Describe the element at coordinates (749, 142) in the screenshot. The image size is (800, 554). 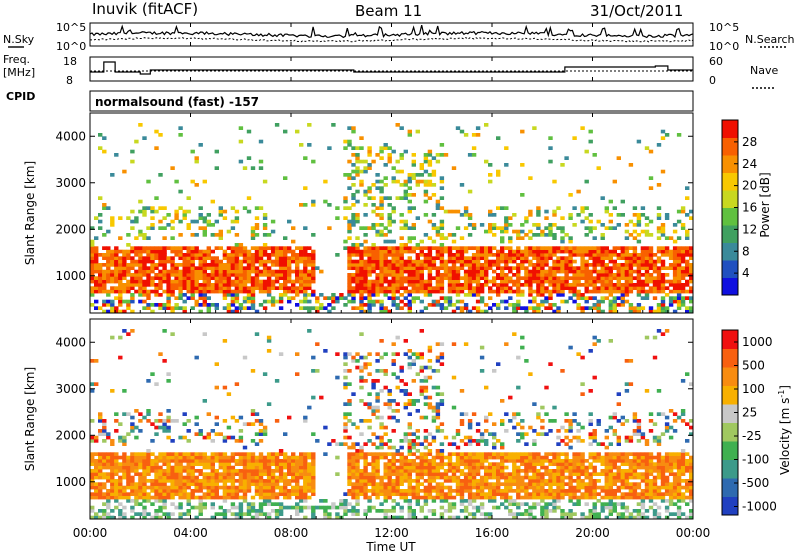
I see `colorbar-tick-label: 28` at that location.